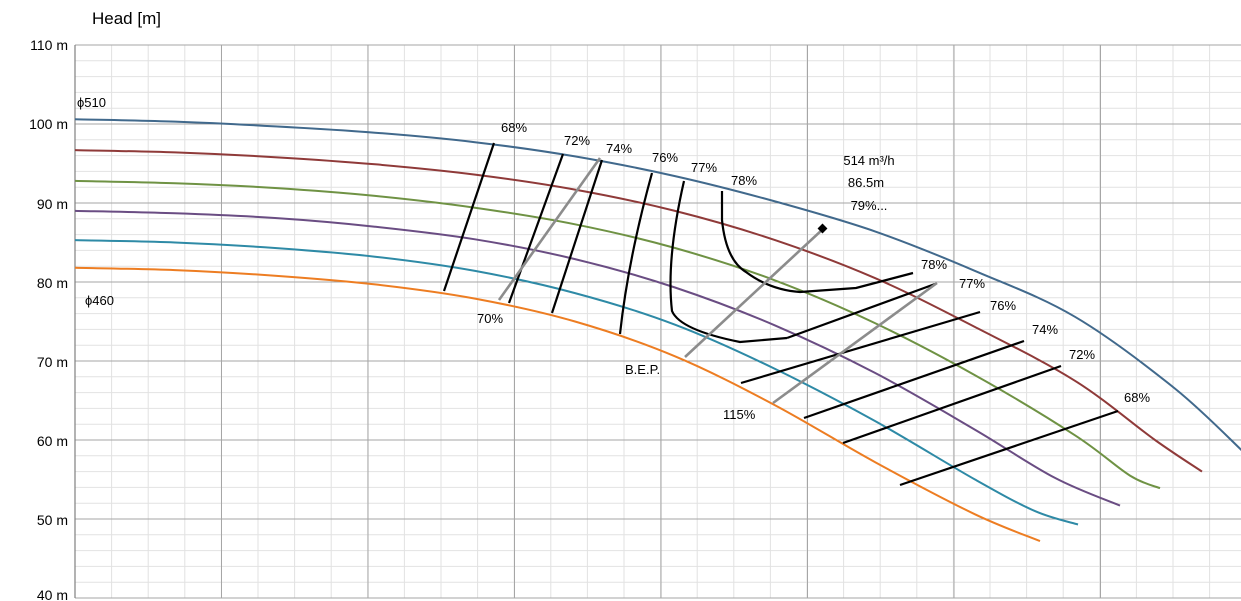 This screenshot has width=1241, height=601. Describe the element at coordinates (52, 362) in the screenshot. I see `y-tick-label: 70 m` at that location.